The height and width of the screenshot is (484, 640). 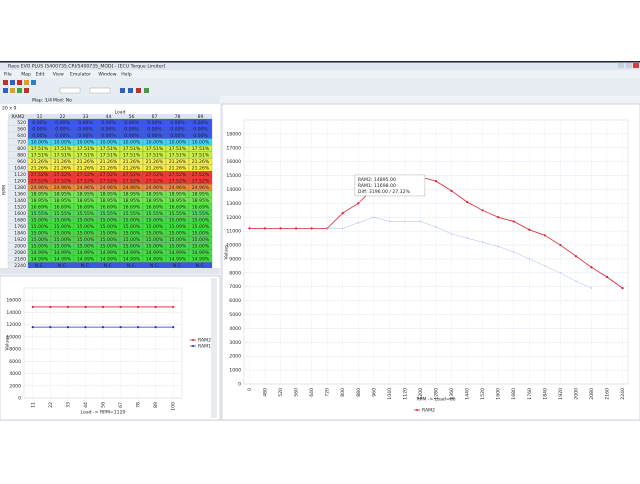 I want to click on row-header: 1840, so click(x=20, y=234).